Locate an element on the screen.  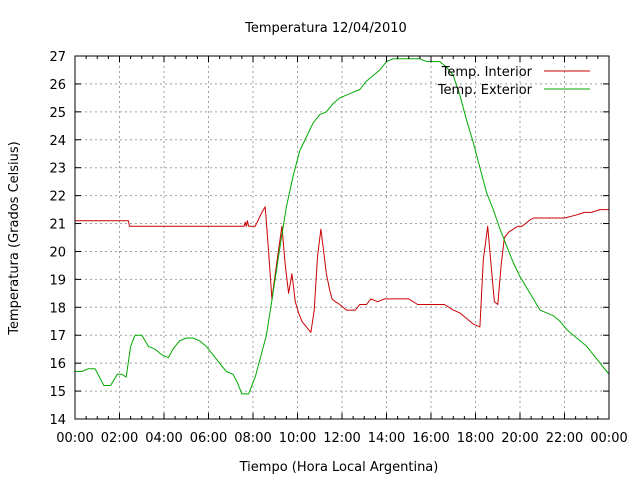
x-tick-label: 02:00 is located at coordinates (119, 438).